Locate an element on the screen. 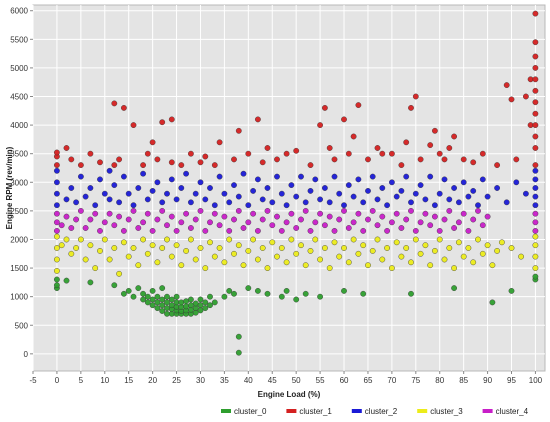  cluster_1-legend-swatch is located at coordinates (291, 411).